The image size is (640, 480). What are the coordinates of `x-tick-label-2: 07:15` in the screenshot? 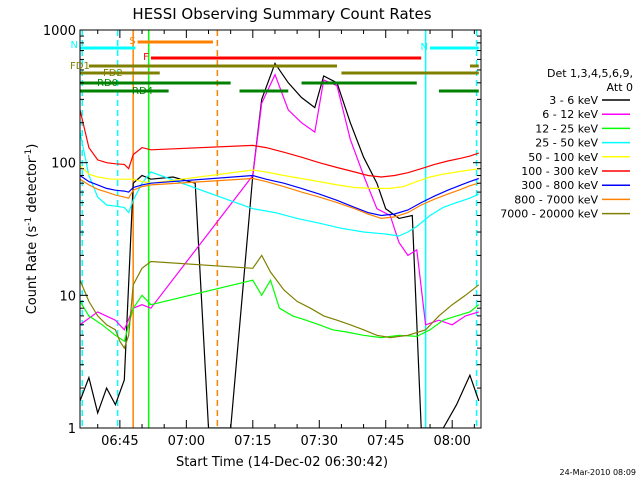 It's located at (252, 441).